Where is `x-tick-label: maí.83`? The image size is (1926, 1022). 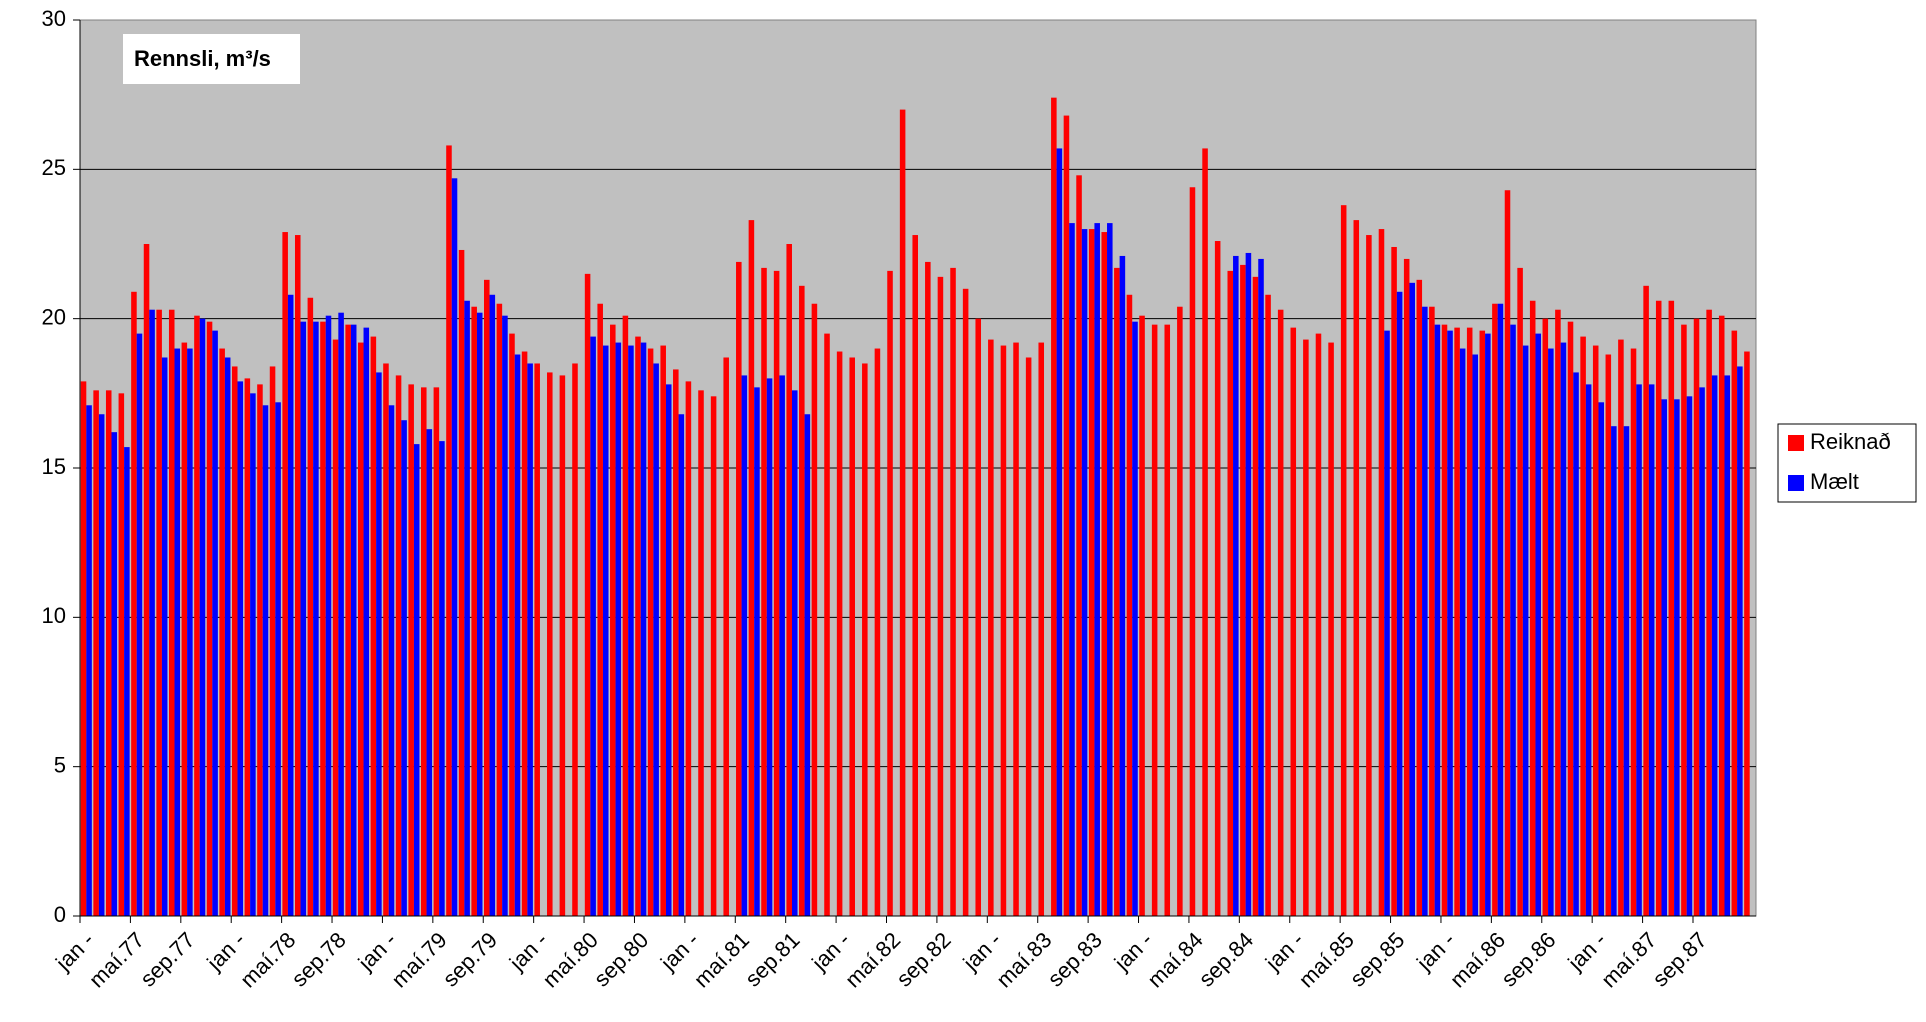 x-tick-label: maí.83 is located at coordinates (1023, 959).